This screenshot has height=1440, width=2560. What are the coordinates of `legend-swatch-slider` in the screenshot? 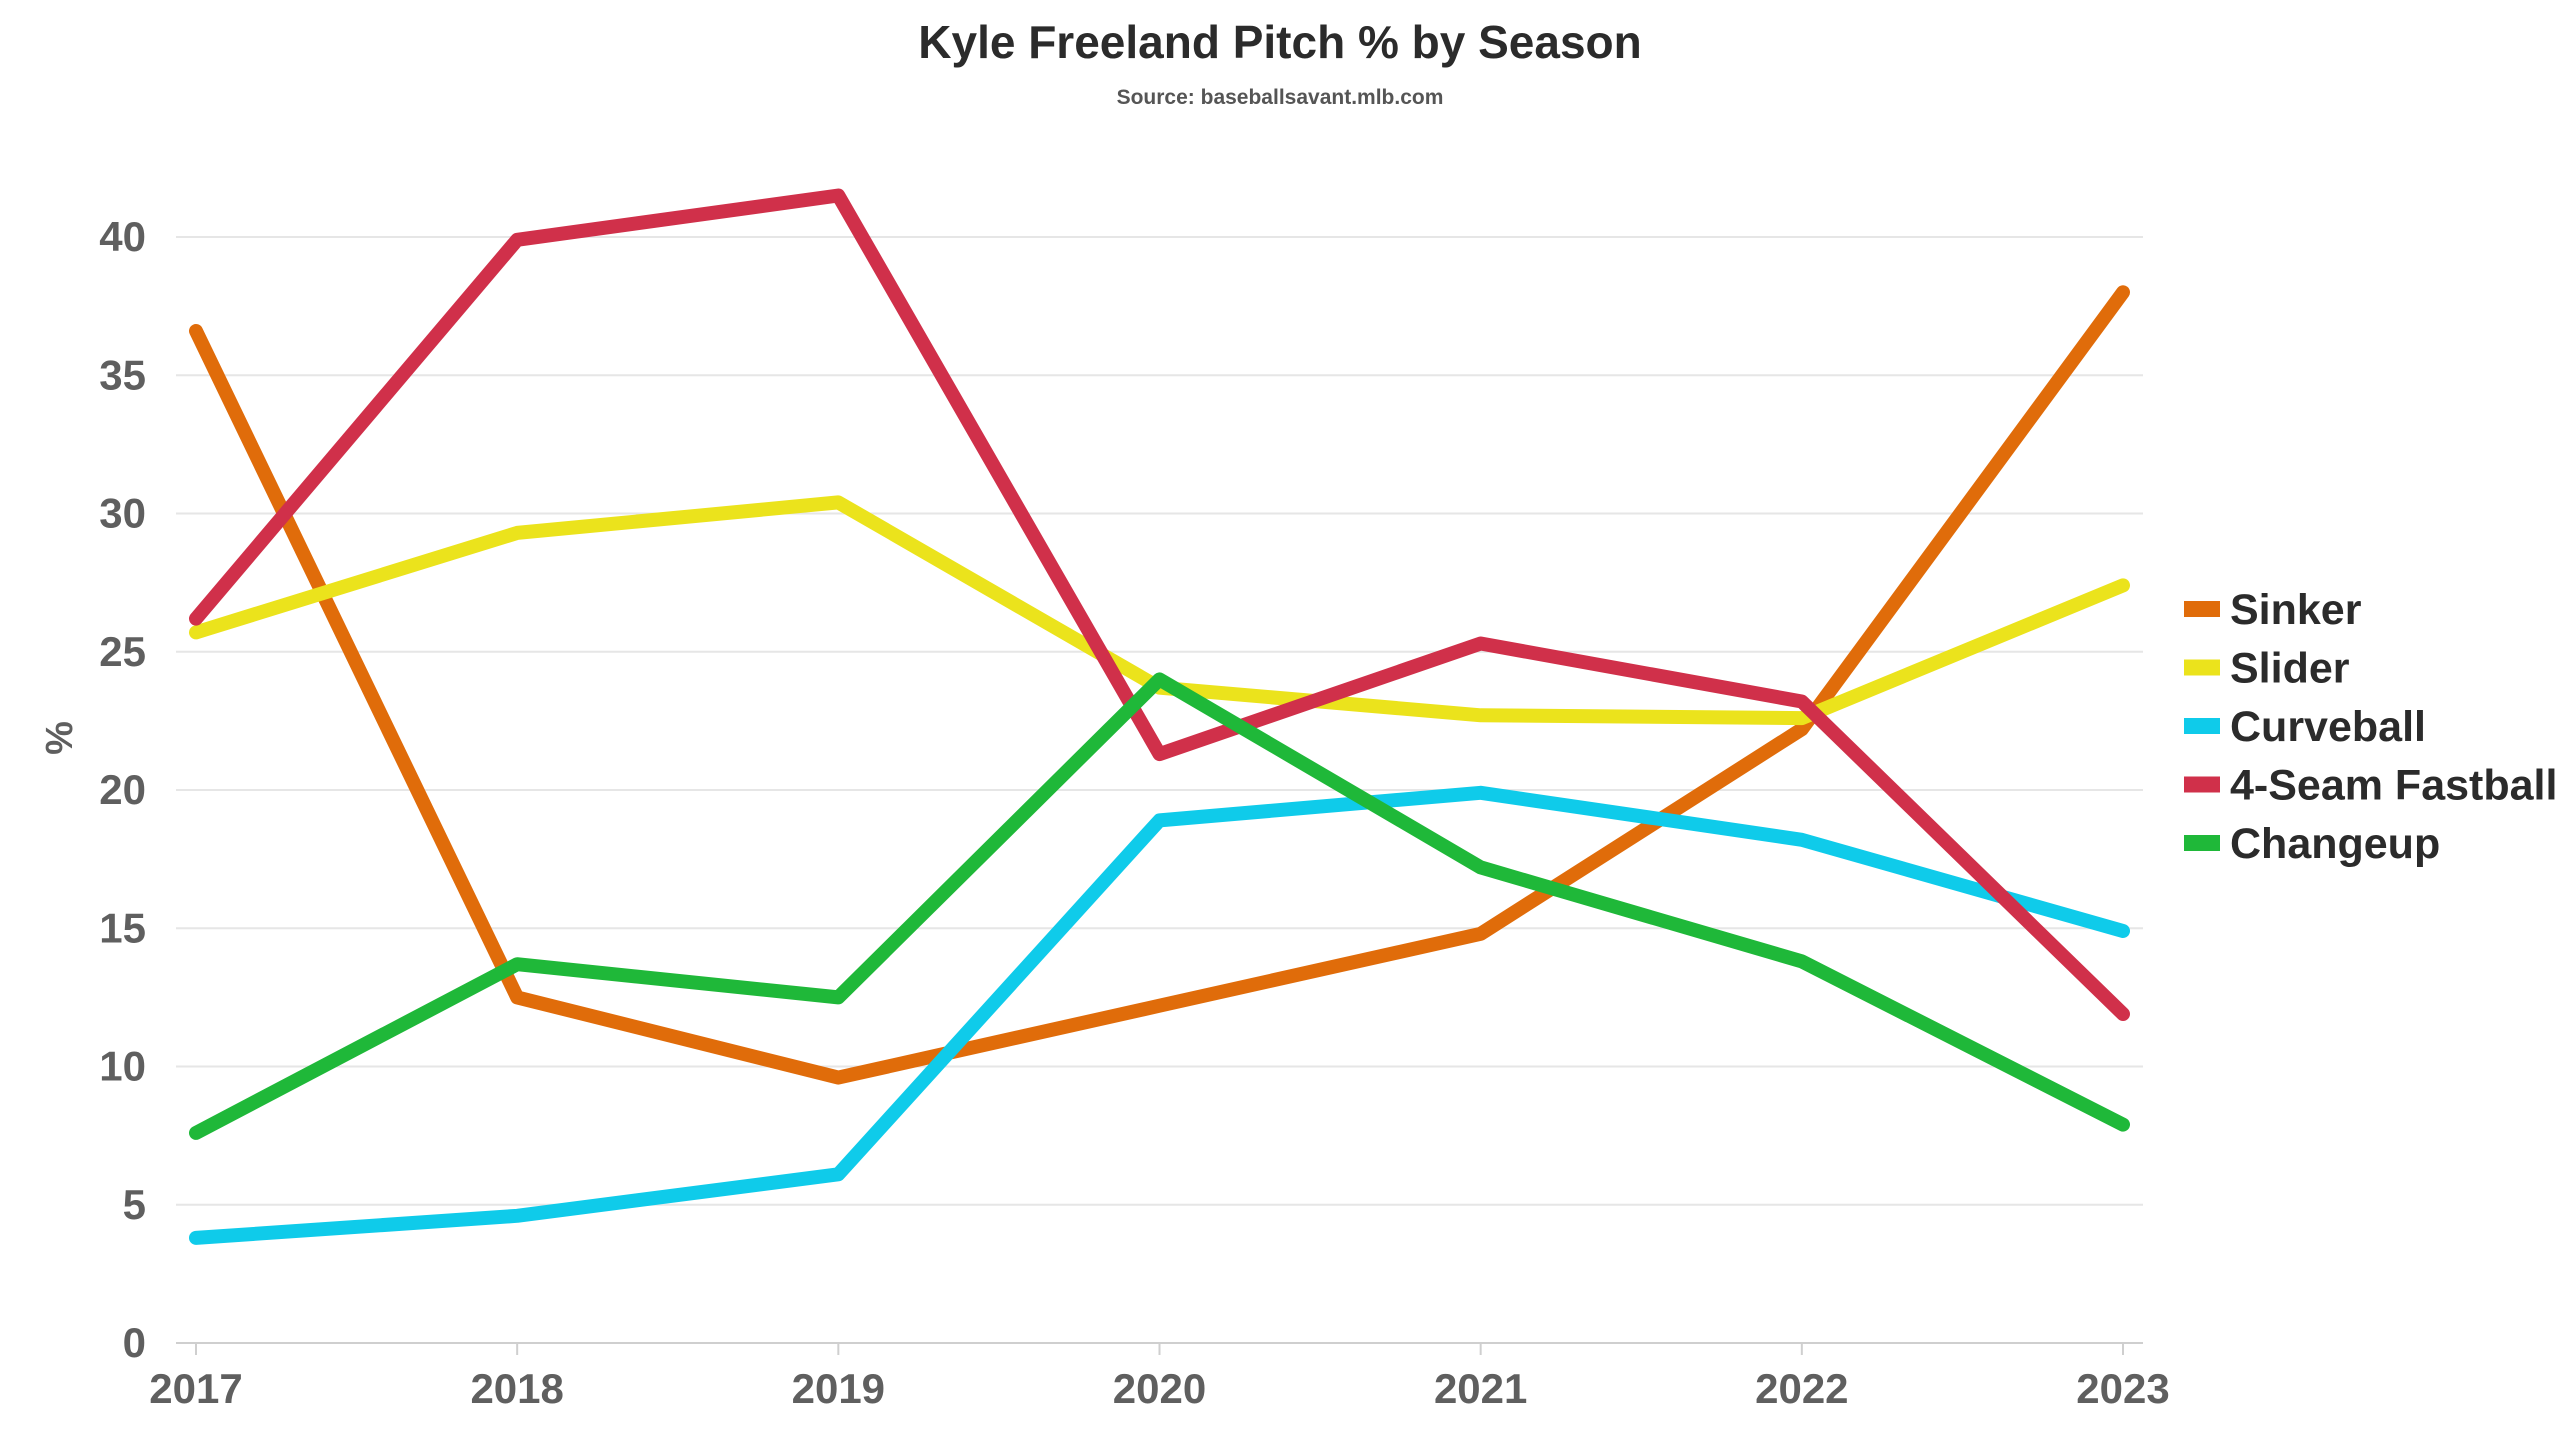 It's located at (2202, 667).